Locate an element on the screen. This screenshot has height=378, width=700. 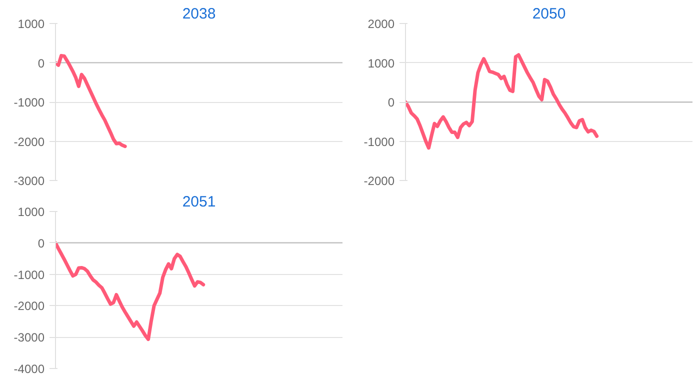
chart-title: 2038 is located at coordinates (199, 14).